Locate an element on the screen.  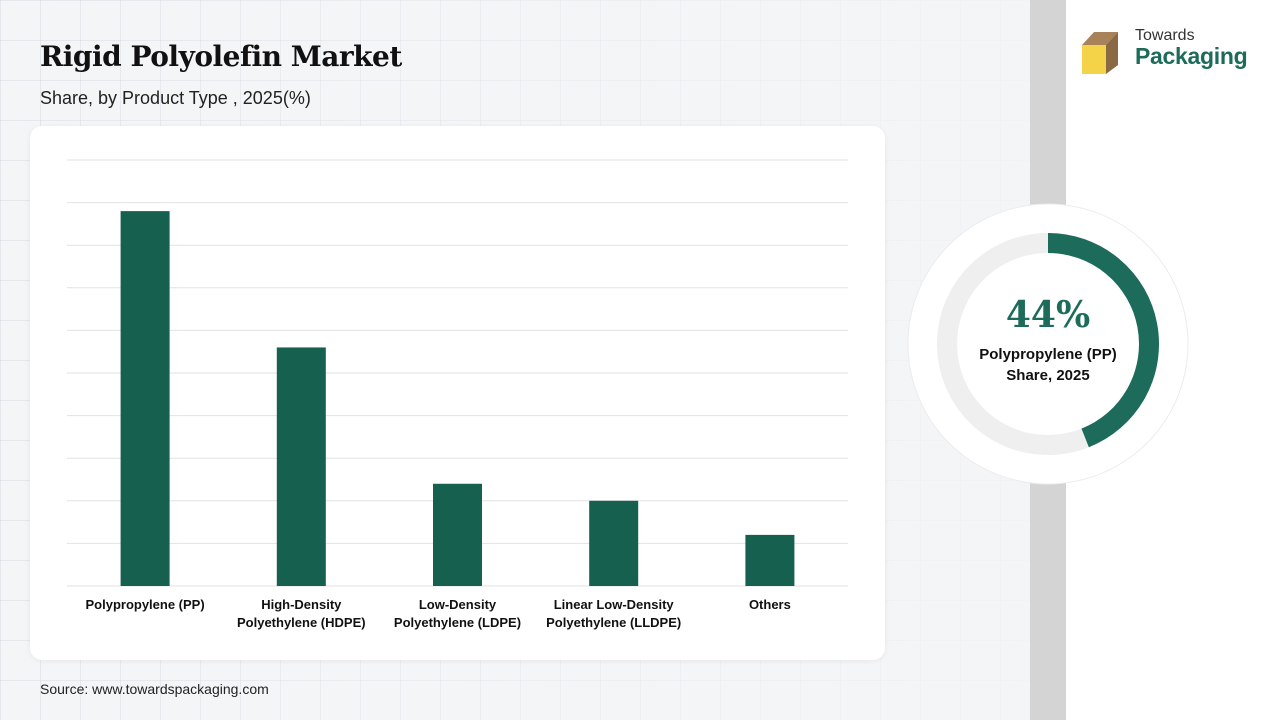
page-subtitle: Share, by Product Type , 2025(%) is located at coordinates (175, 98).